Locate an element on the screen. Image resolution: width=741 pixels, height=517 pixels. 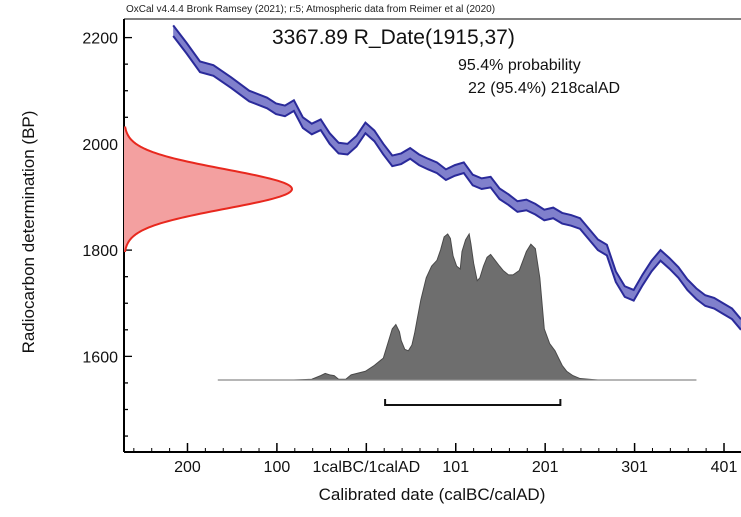
chart-title: 3367.89 R_Date(1915,37) is located at coordinates (393, 37).